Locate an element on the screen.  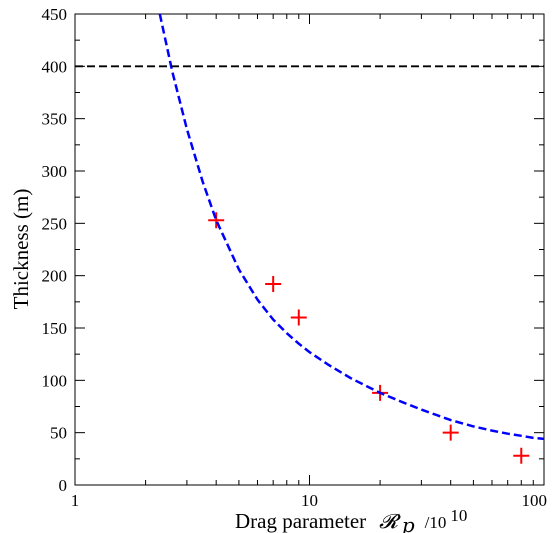
x-axis-title-exponent: 10 is located at coordinates (458, 515).